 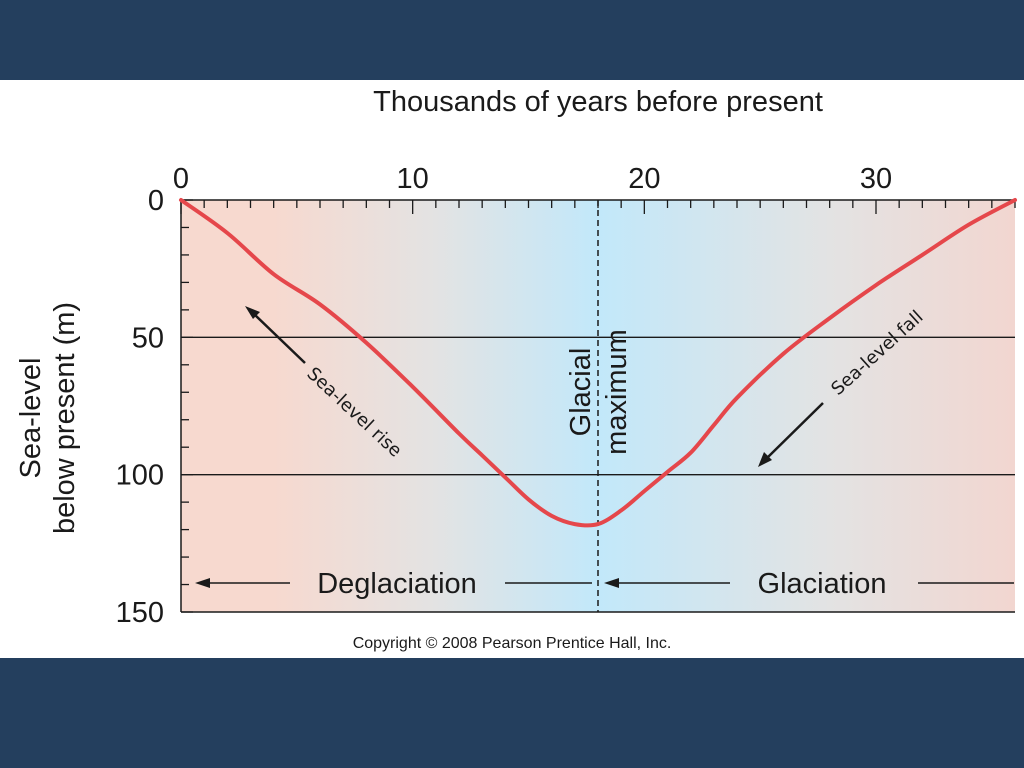 What do you see at coordinates (252, 312) in the screenshot?
I see `sea-level-rise-arrowhead` at bounding box center [252, 312].